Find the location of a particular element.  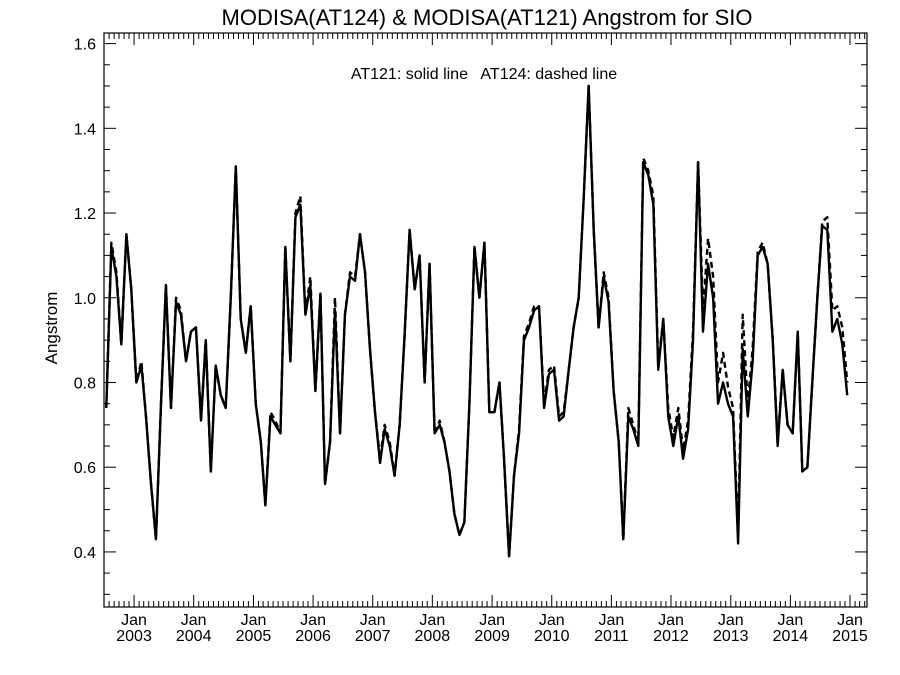

x-tick-label-year: 2011 is located at coordinates (611, 636).